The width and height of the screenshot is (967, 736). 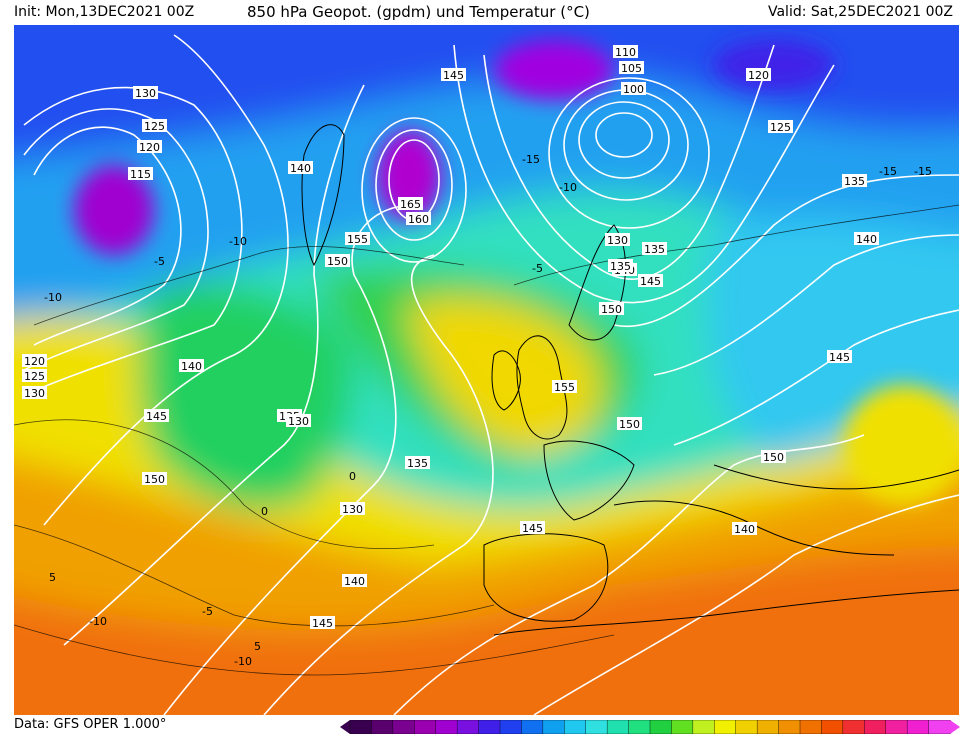 What do you see at coordinates (631, 68) in the screenshot?
I see `svg-text: 105` at bounding box center [631, 68].